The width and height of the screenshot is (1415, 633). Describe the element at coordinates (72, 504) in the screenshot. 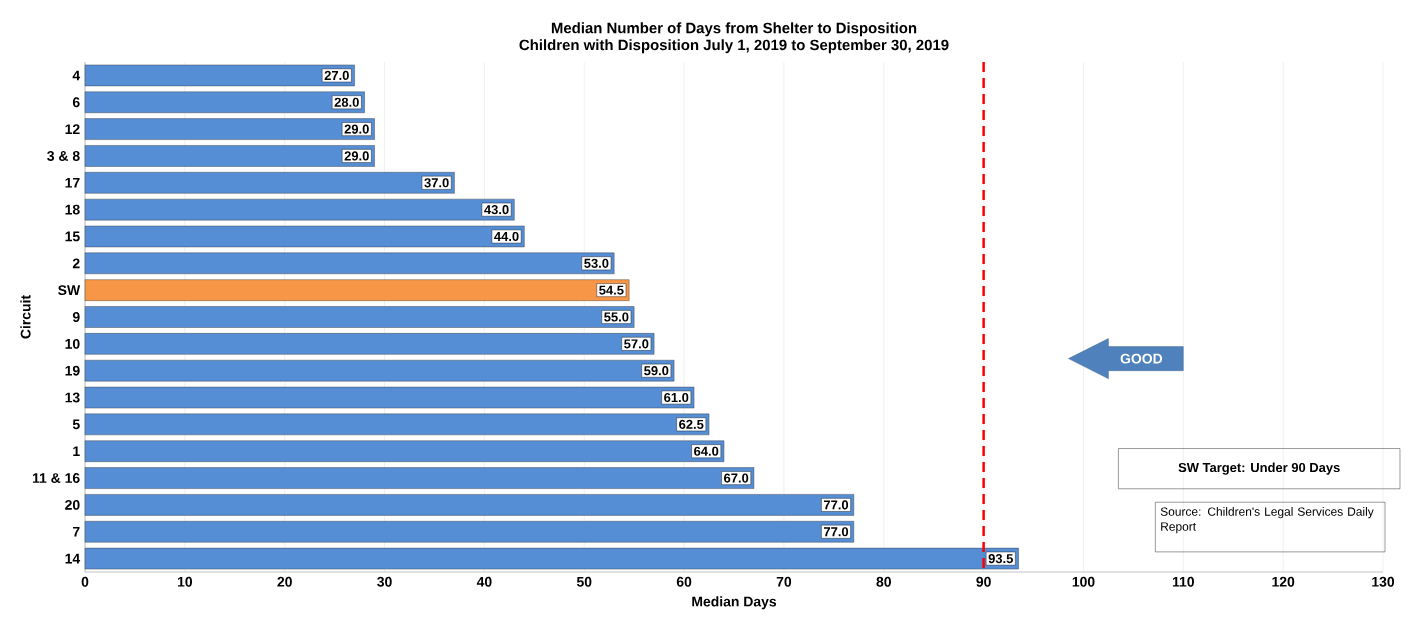

I see `y-tick-label: 20` at that location.